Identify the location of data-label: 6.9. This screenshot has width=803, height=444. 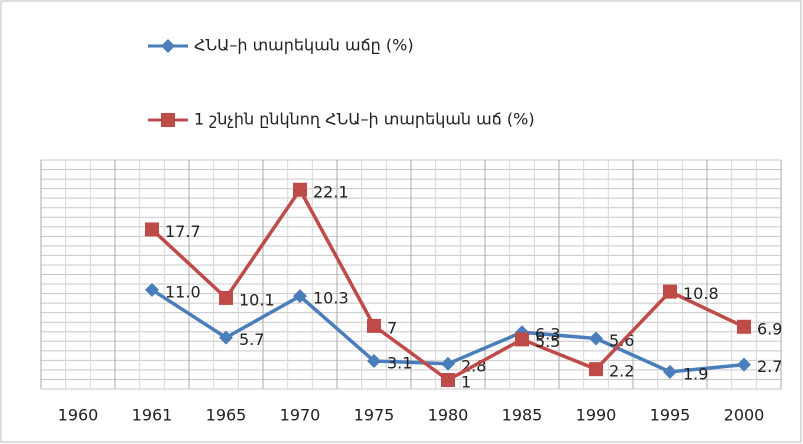
(769, 328).